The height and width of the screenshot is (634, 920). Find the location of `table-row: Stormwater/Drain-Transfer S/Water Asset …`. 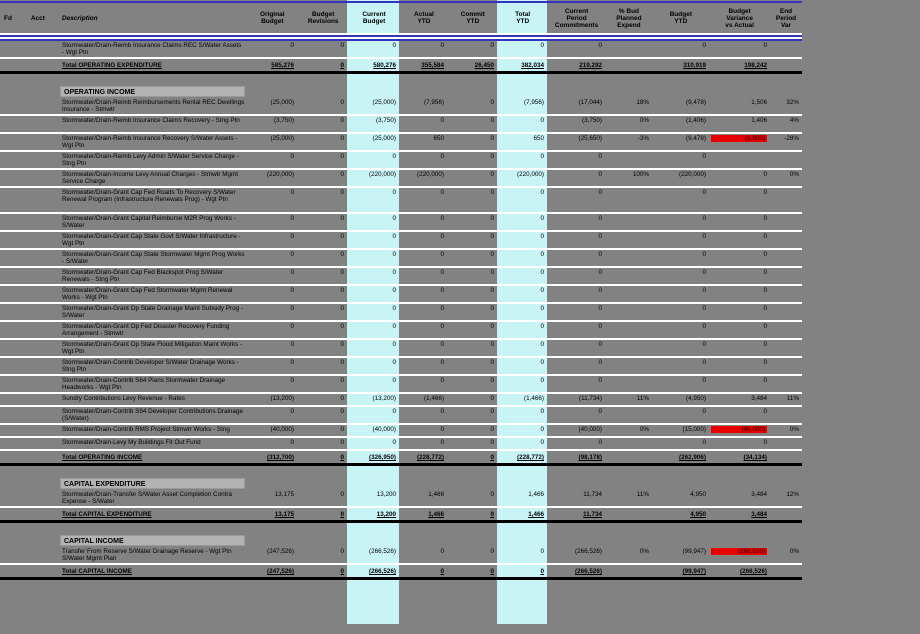

table-row: Stormwater/Drain-Transfer S/Water Asset … is located at coordinates (401, 499).